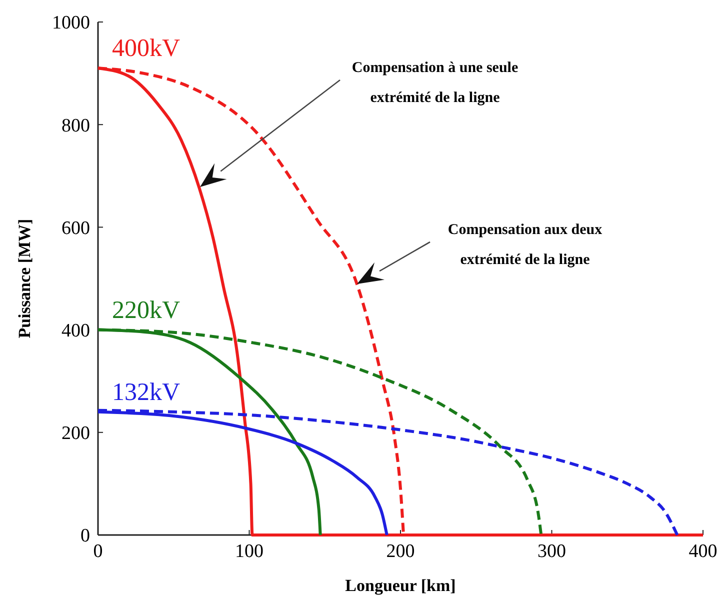 This screenshot has width=723, height=597. I want to click on y-tick-label: 600, so click(76, 228).